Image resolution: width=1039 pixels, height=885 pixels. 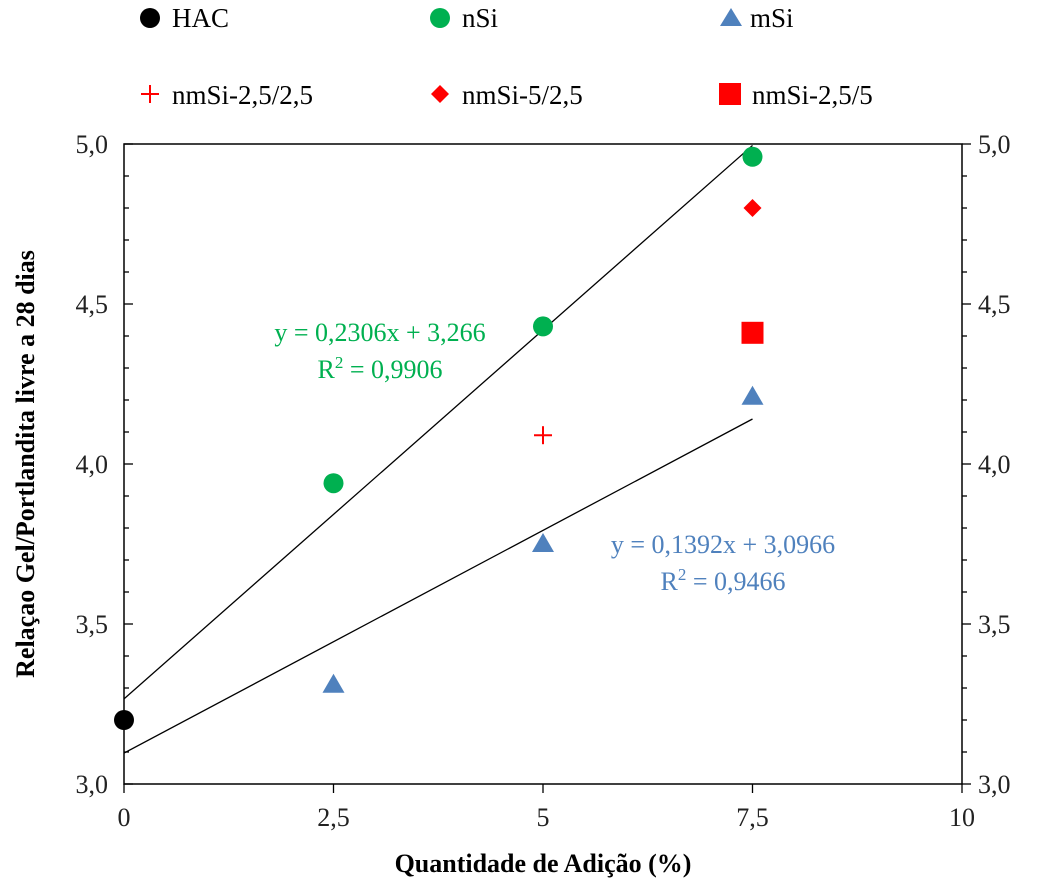 What do you see at coordinates (124, 720) in the screenshot?
I see `data-point-hac` at bounding box center [124, 720].